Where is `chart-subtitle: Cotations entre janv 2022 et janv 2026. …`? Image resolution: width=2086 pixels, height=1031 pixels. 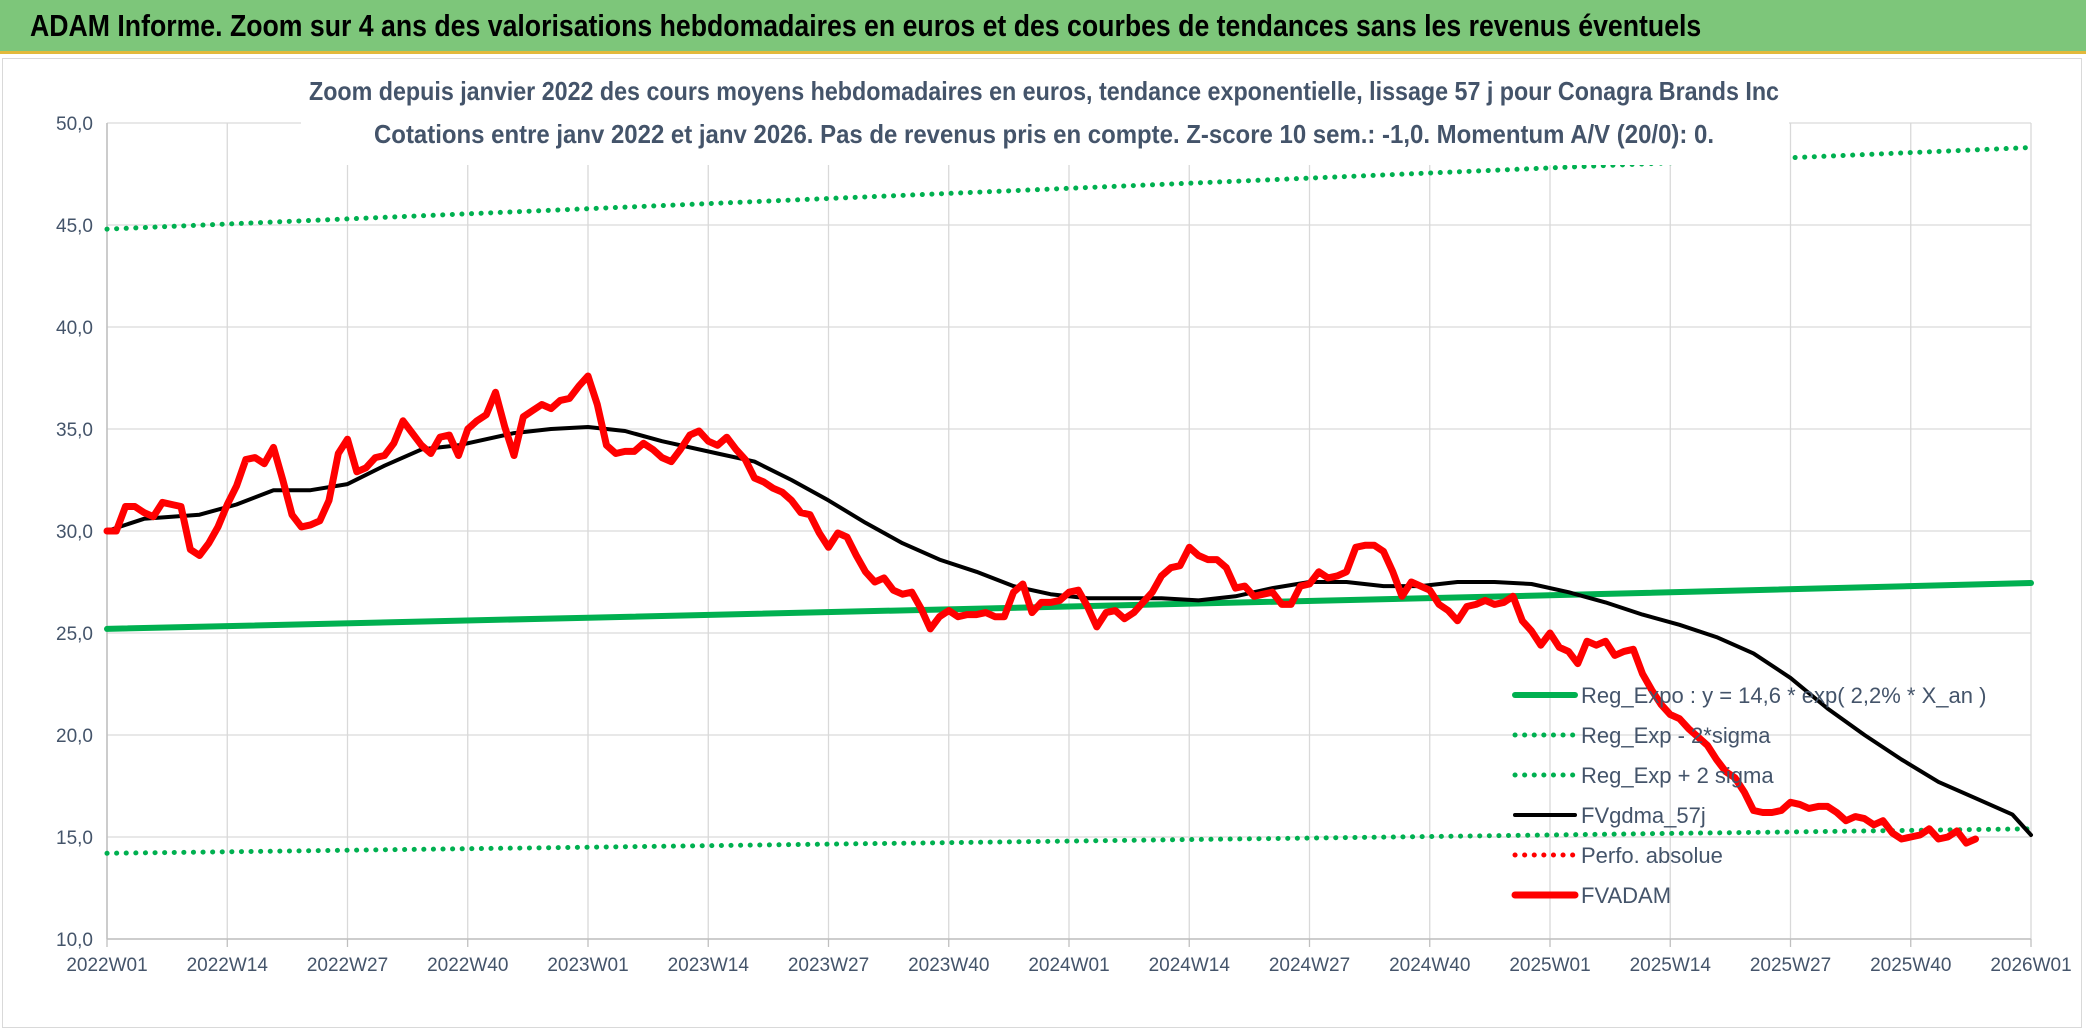
chart-subtitle: Cotations entre janv 2022 et janv 2026. … is located at coordinates (1044, 134).